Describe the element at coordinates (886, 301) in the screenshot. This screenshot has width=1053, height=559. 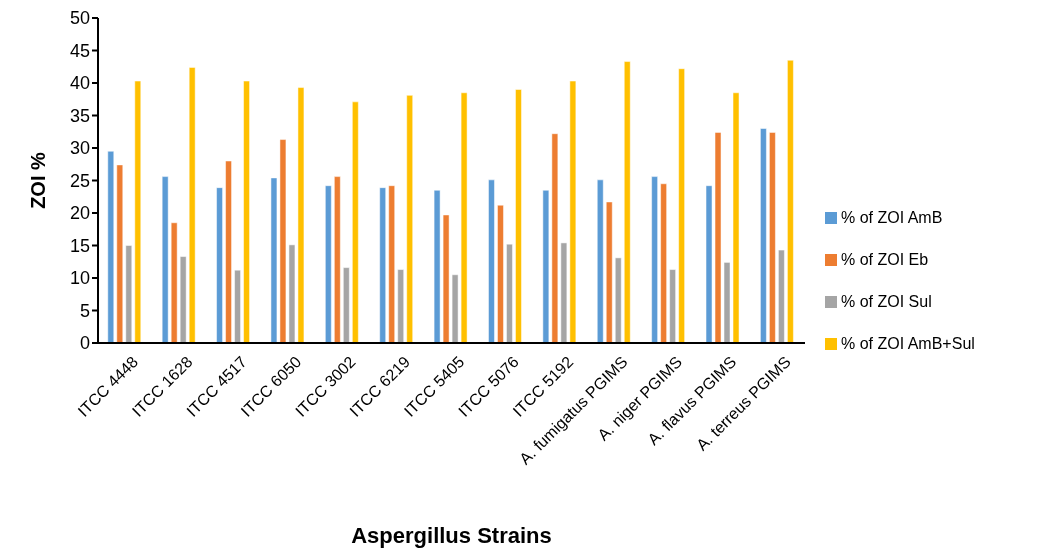
I see `legend-label: % of ZOI Sul` at that location.